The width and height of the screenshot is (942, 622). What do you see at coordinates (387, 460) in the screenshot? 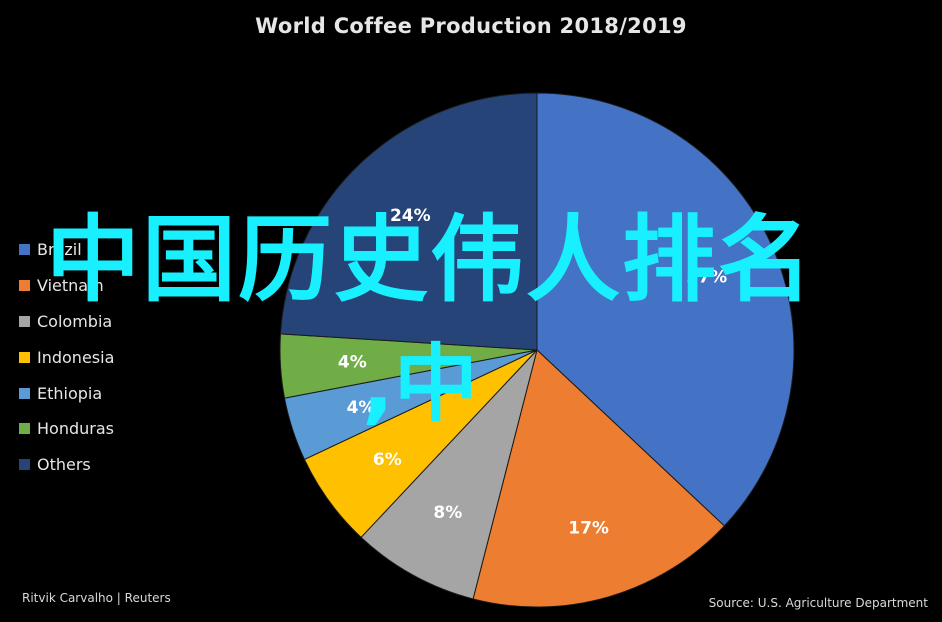
I see `data-label-indonesia: 6%` at bounding box center [387, 460].